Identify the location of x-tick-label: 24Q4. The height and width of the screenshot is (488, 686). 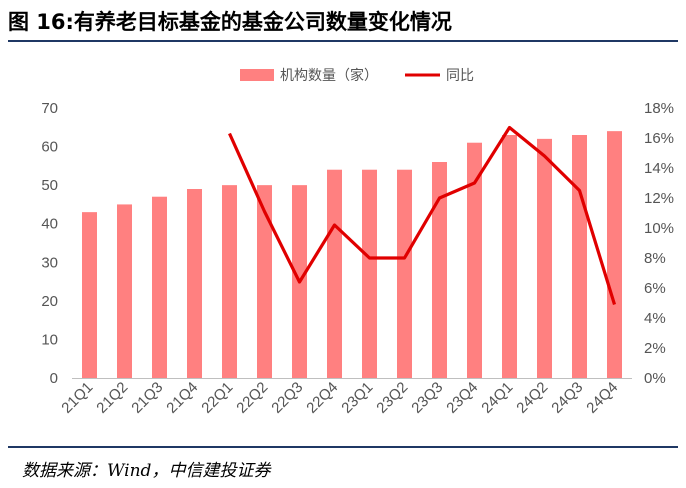
(602, 398).